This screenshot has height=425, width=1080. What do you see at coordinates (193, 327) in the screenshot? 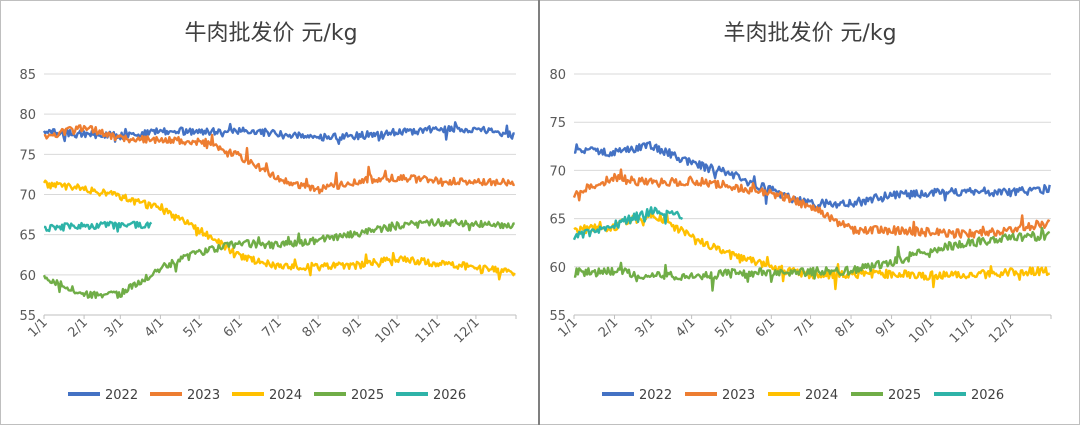
I see `beef-x-tick-label: 5/1` at bounding box center [193, 327].